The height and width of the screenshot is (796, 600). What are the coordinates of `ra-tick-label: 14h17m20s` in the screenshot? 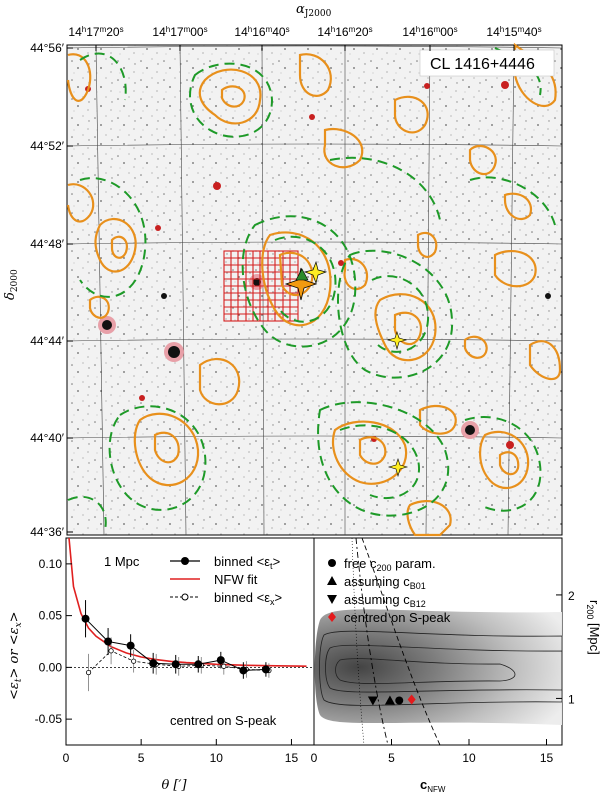 It's located at (95, 32).